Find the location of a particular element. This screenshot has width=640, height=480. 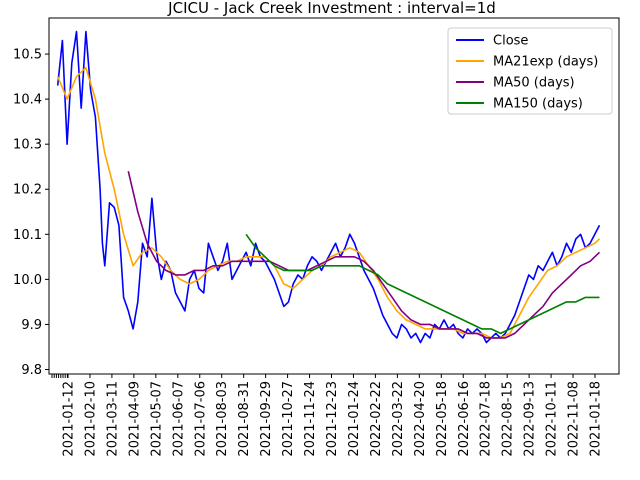

x-tick-label: 2022-05-18 is located at coordinates (442, 419).